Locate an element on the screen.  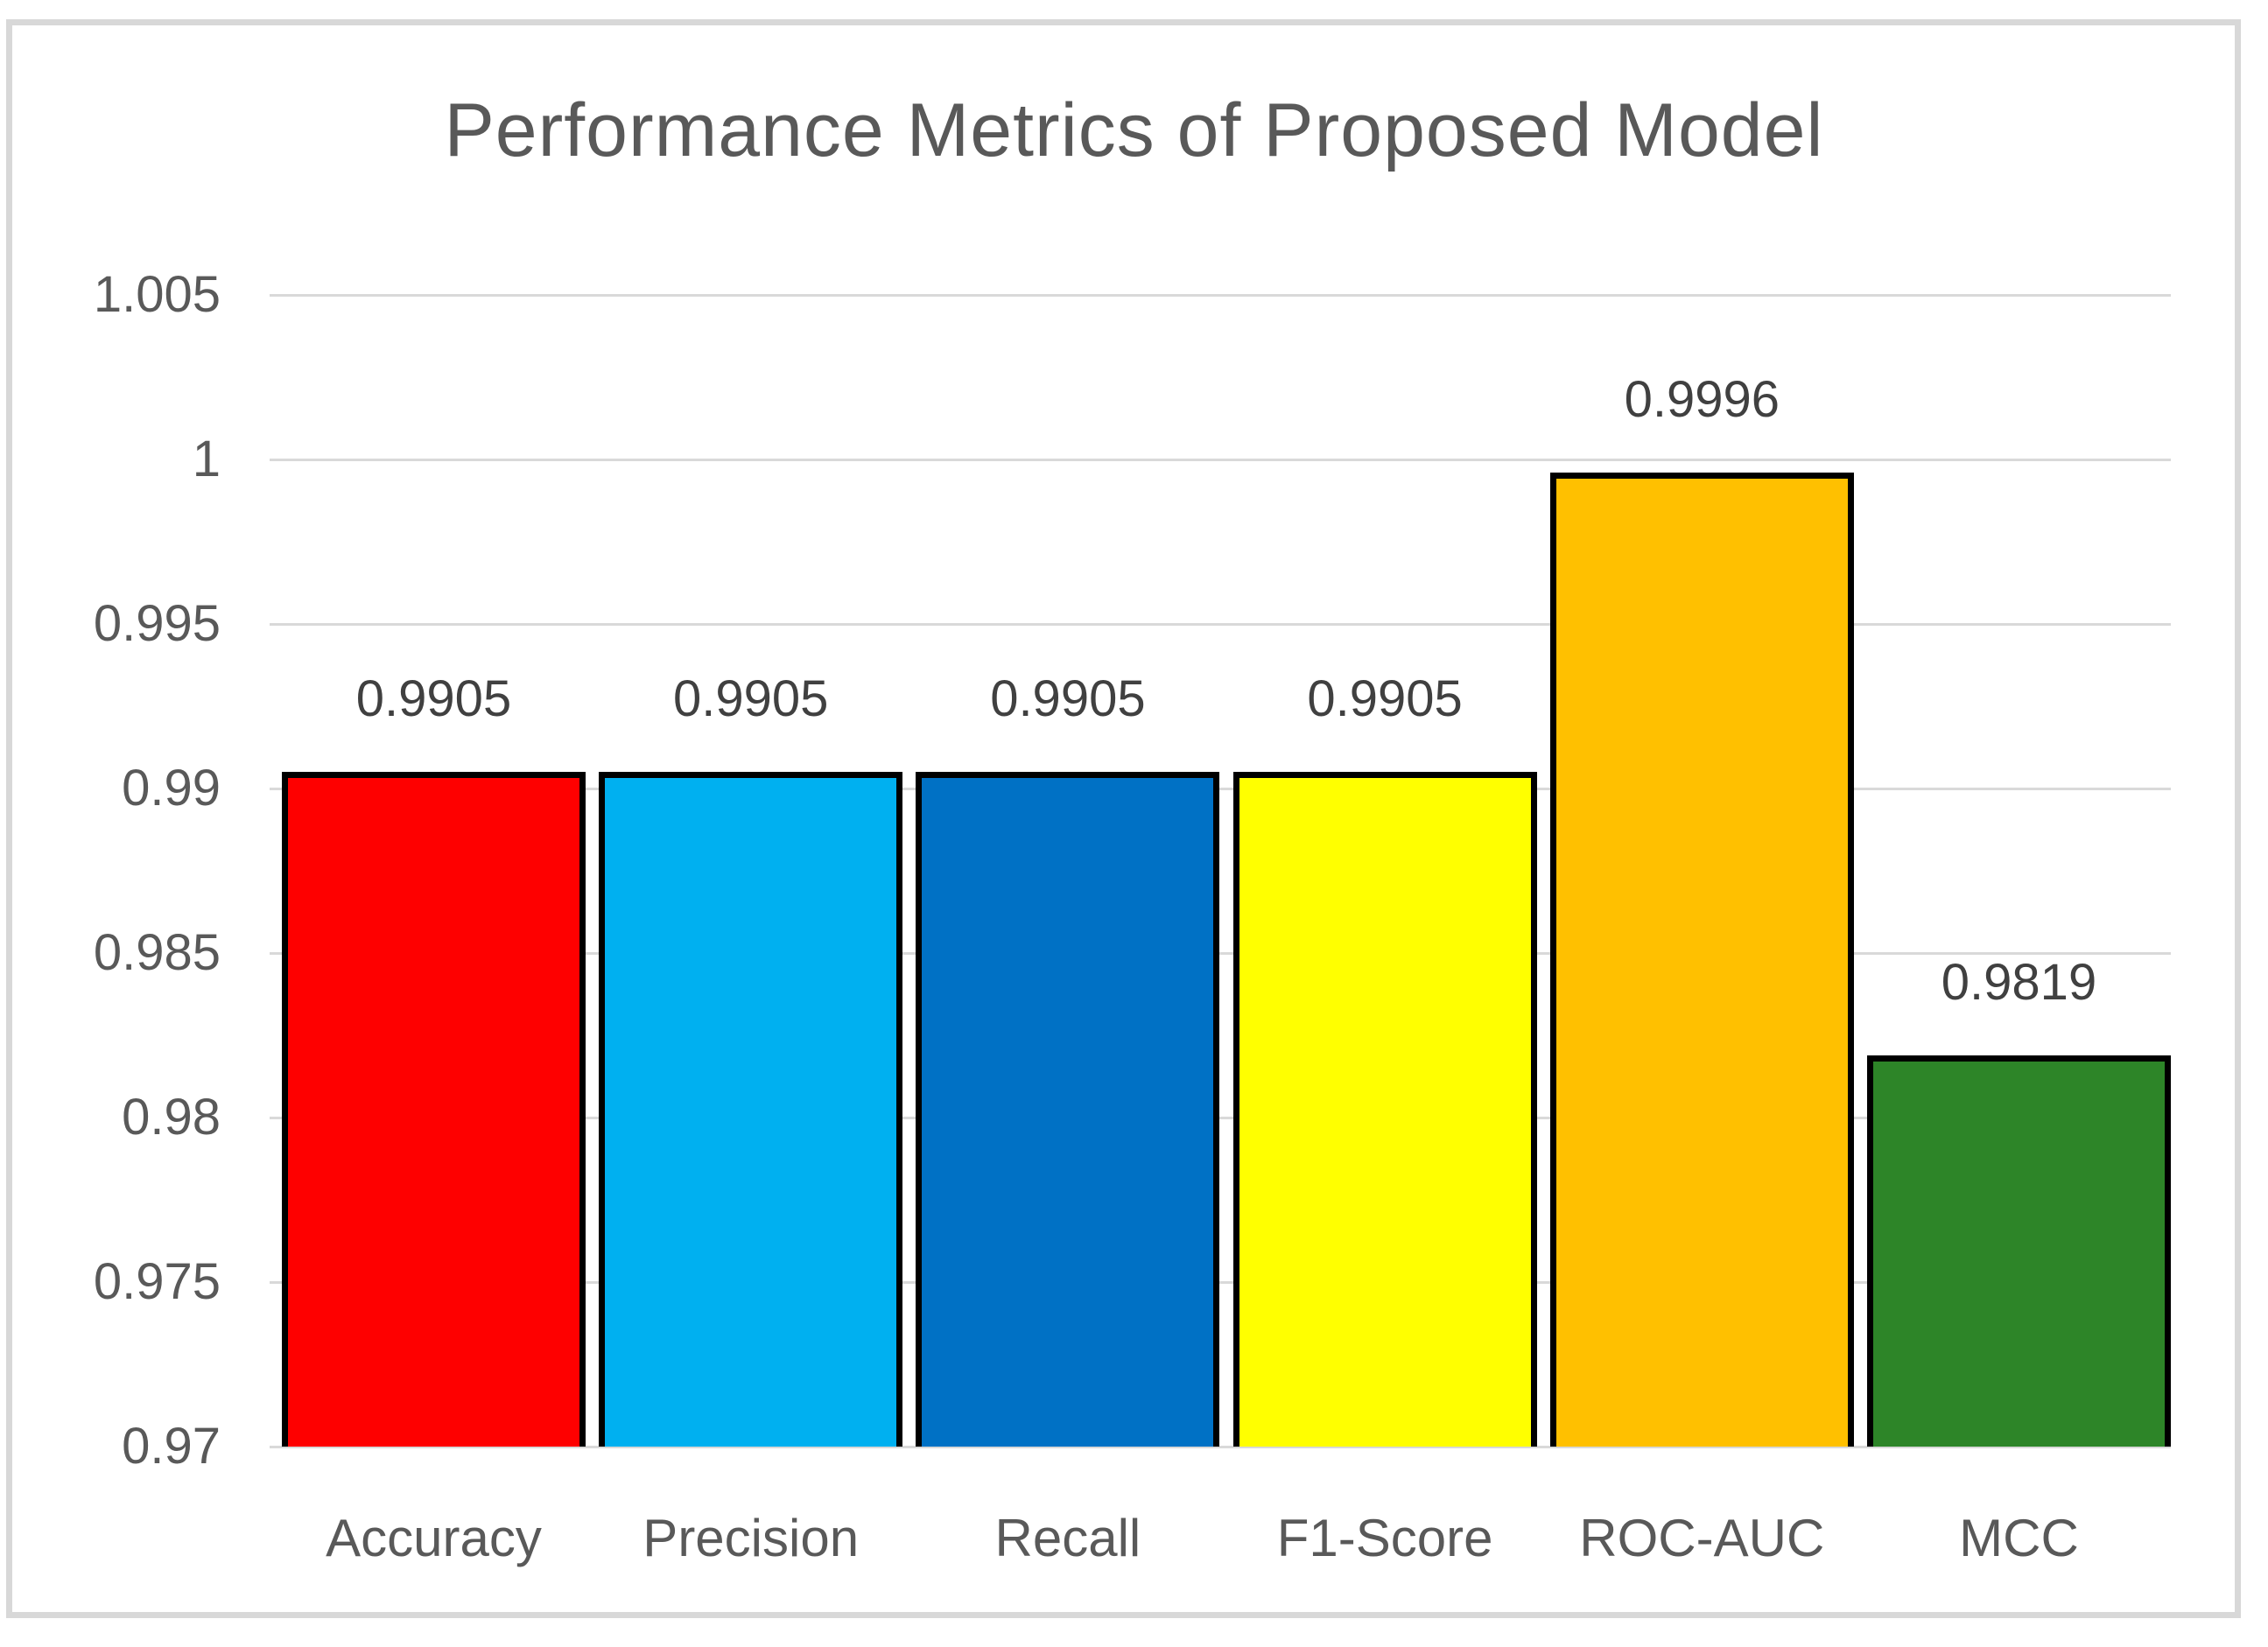
bar-roc-auc is located at coordinates (1701, 960).